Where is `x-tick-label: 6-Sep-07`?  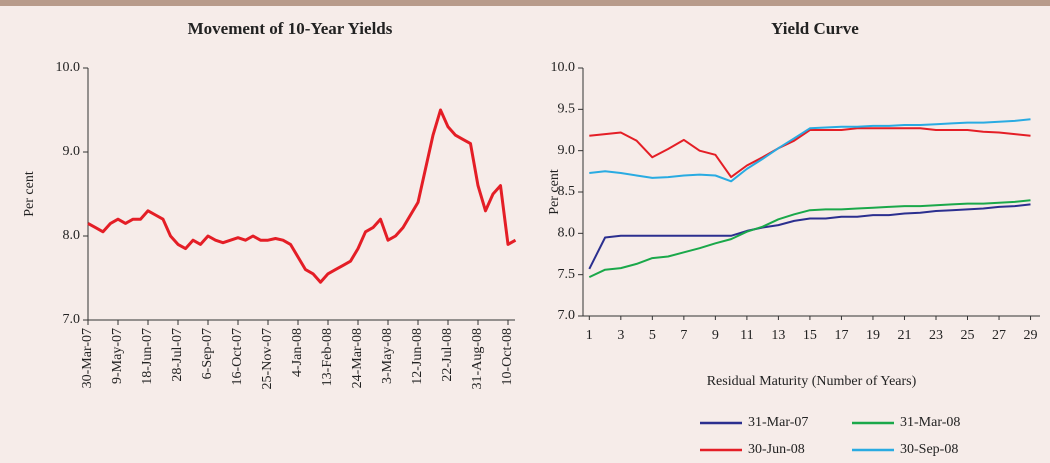 x-tick-label: 6-Sep-07 is located at coordinates (207, 353).